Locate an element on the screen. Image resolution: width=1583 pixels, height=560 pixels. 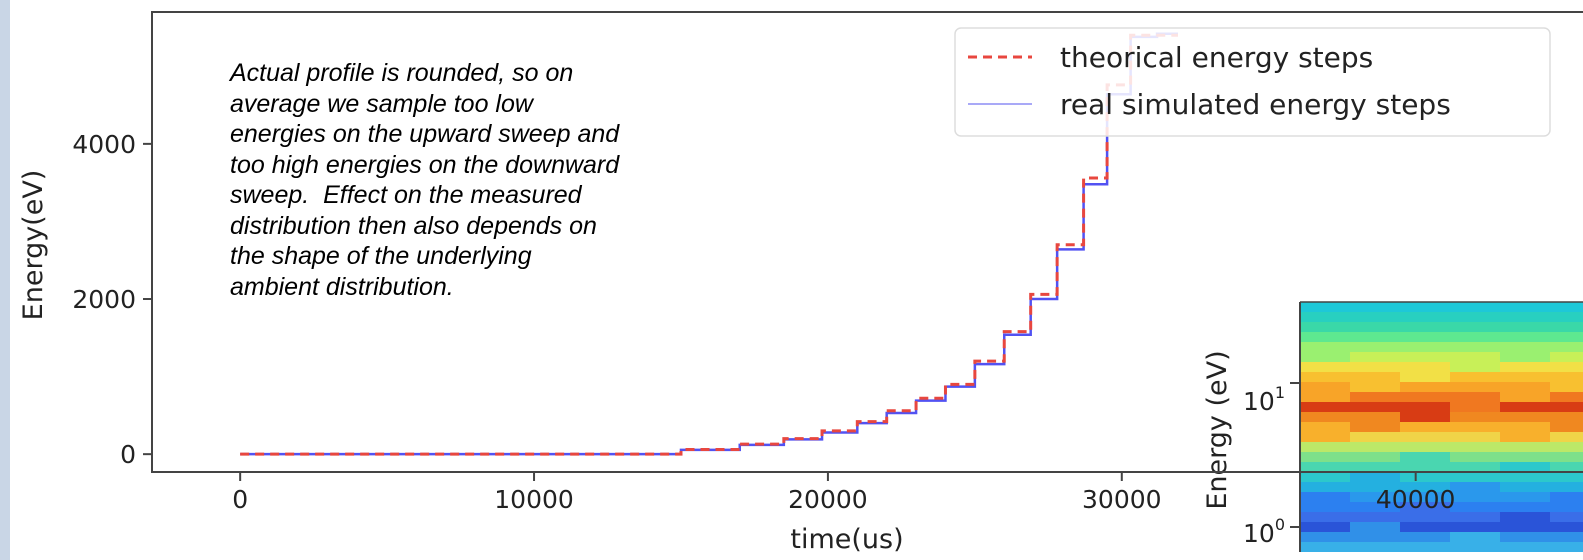
x-tick-label: 20000 is located at coordinates (828, 499).